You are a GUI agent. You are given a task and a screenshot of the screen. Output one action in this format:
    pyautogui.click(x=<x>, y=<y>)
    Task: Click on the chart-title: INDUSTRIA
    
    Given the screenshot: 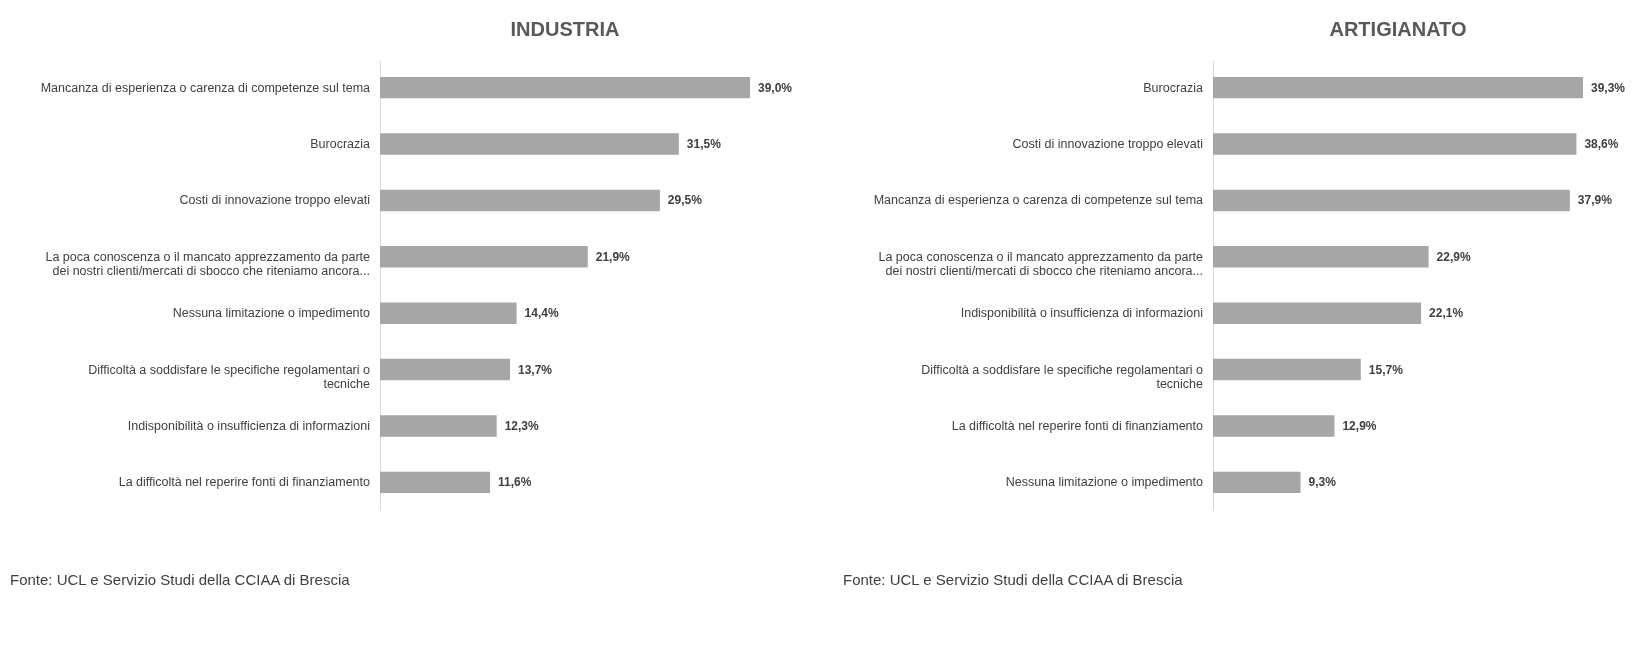 What is the action you would take?
    pyautogui.click(x=565, y=29)
    